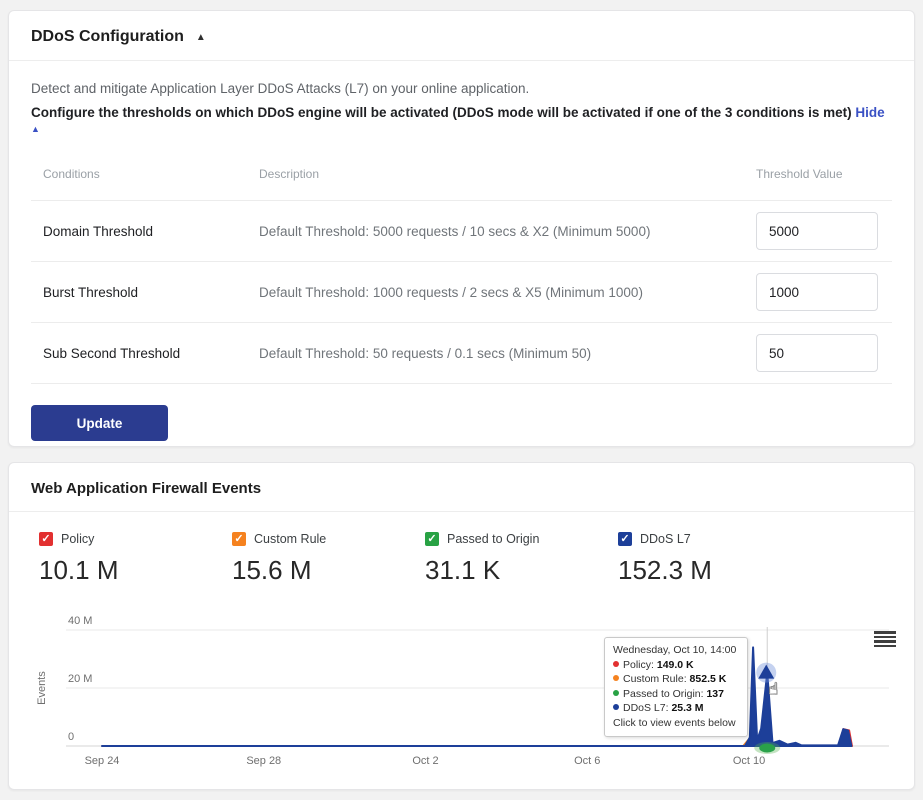  Describe the element at coordinates (46, 539) in the screenshot. I see `policy-checkbox: ✓` at that location.